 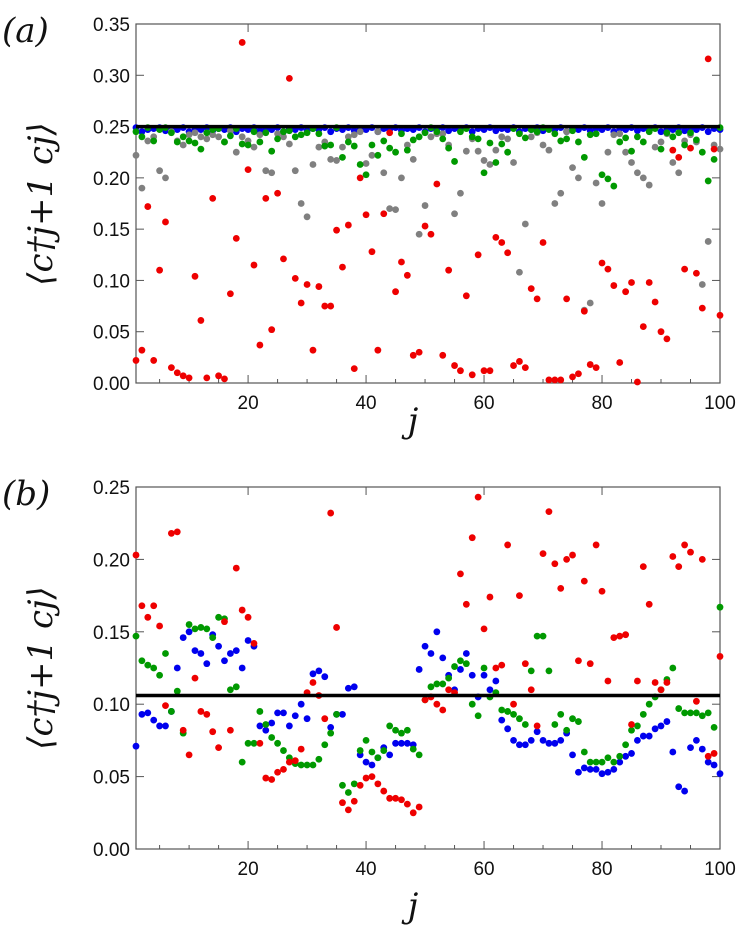 I want to click on x-tick-label: 40, so click(x=365, y=403).